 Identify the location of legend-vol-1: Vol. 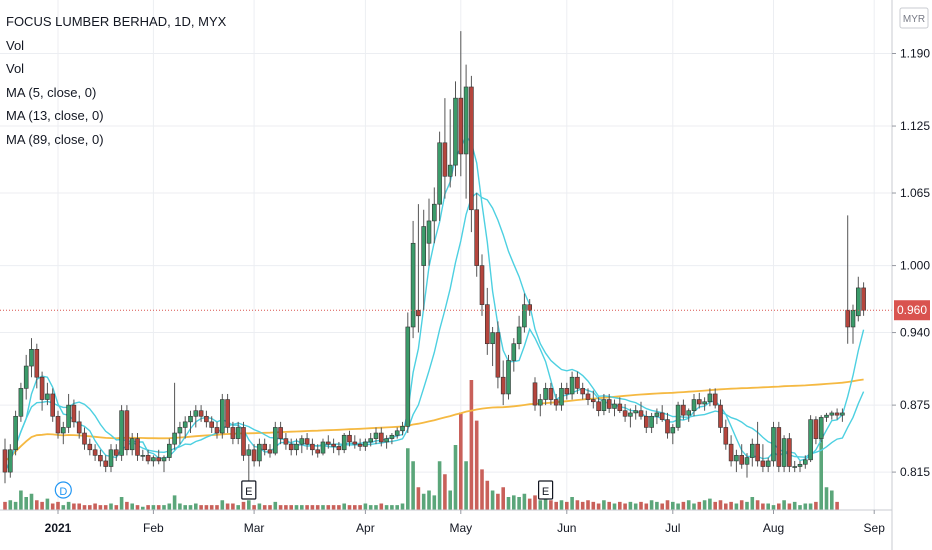
(15, 45).